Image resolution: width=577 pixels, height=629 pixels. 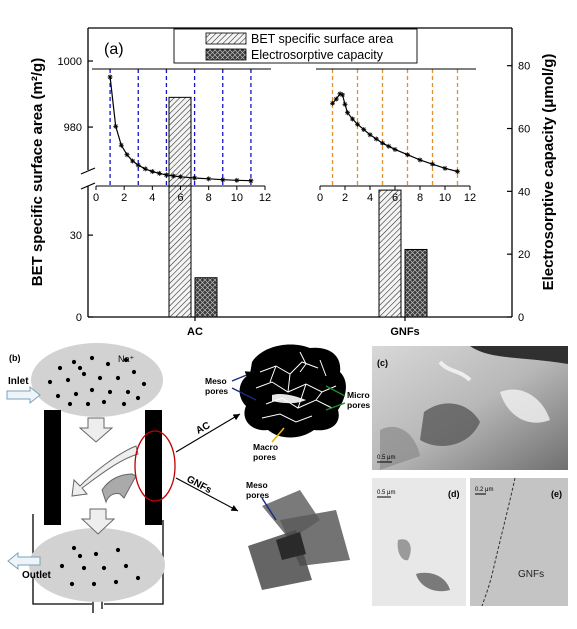 I want to click on inlet-label: Inlet, so click(x=18, y=381).